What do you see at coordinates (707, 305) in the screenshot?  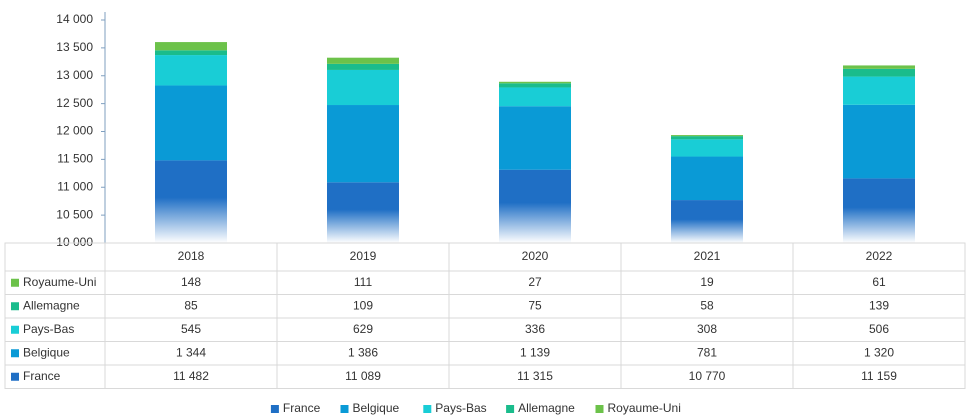 I see `table-value: 58` at bounding box center [707, 305].